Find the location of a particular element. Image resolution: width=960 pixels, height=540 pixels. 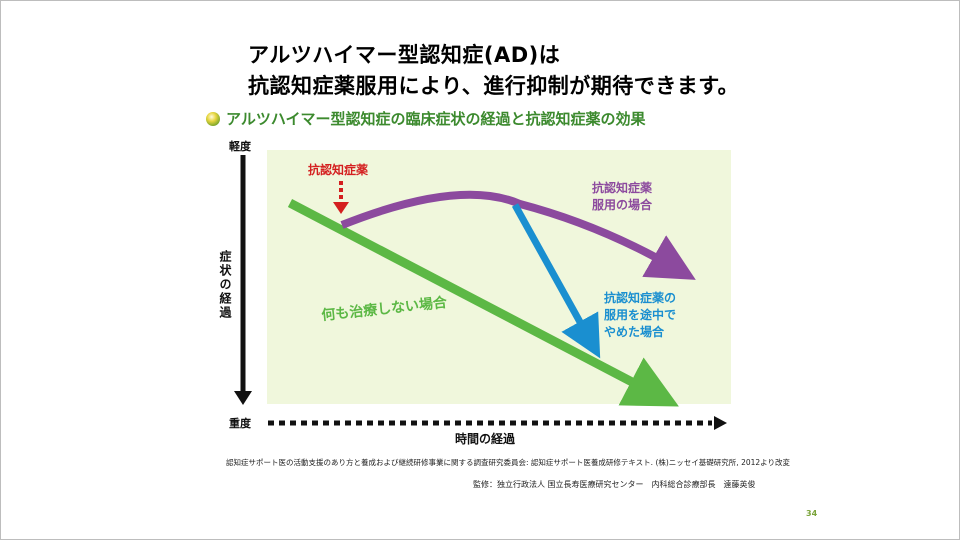

stopped-drug-label: 抗認知症薬の 服用を途中で やめた場合 is located at coordinates (642, 314).